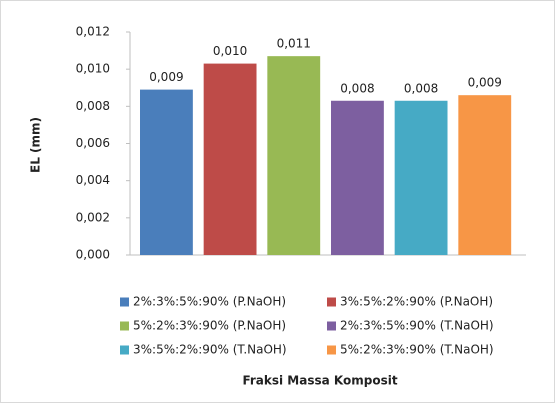  What do you see at coordinates (93, 32) in the screenshot?
I see `y-tick-label: 0,012` at bounding box center [93, 32].